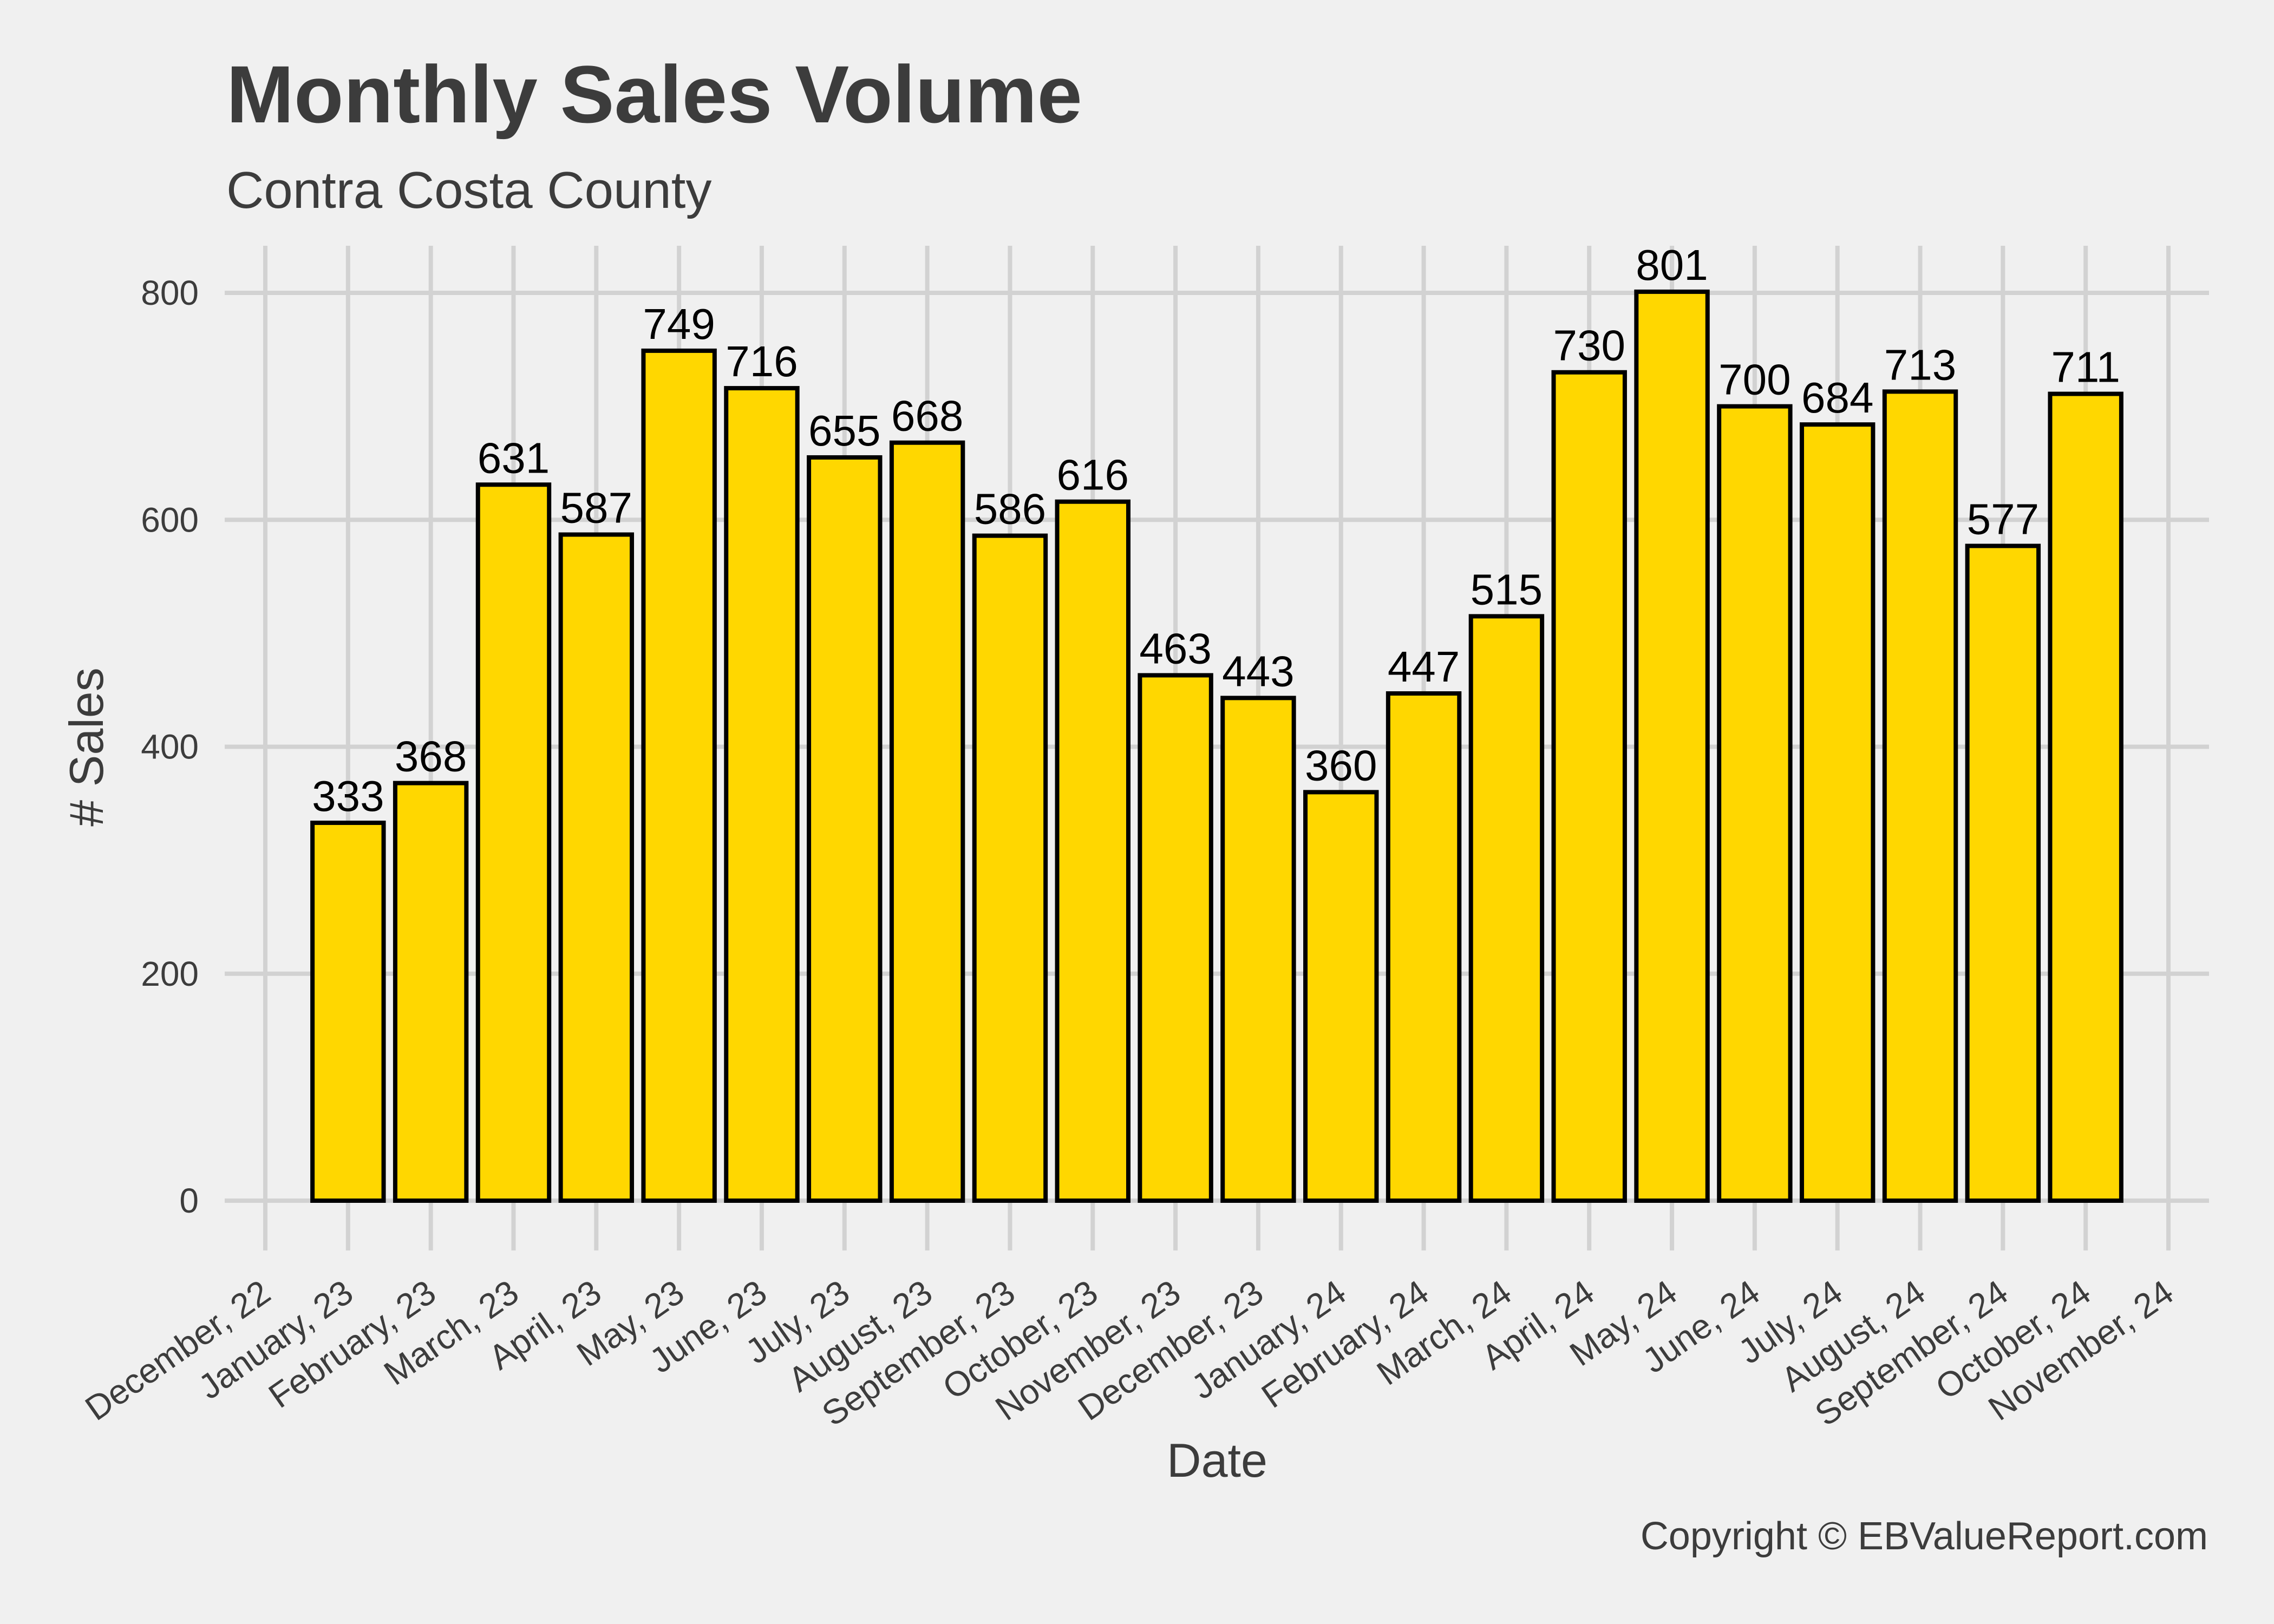 This screenshot has width=2274, height=1624. What do you see at coordinates (762, 361) in the screenshot?
I see `bar-value-label: 716` at bounding box center [762, 361].